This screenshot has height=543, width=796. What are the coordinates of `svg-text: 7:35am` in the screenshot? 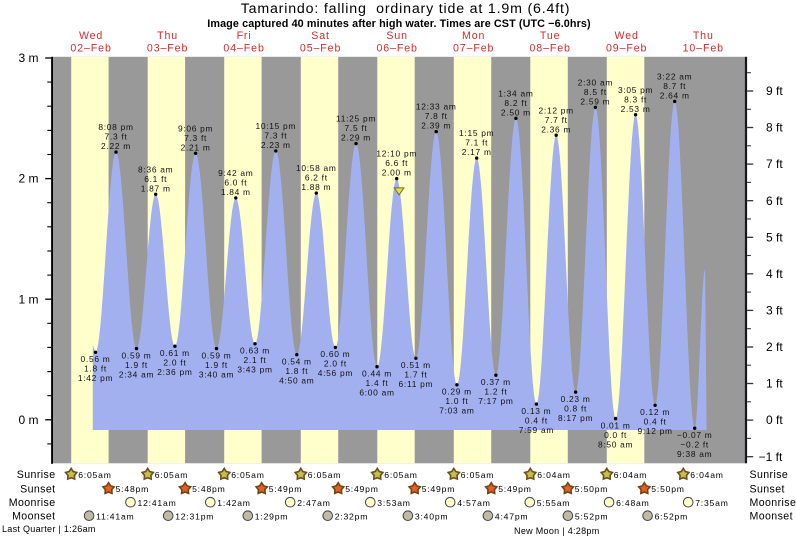 It's located at (711, 503).